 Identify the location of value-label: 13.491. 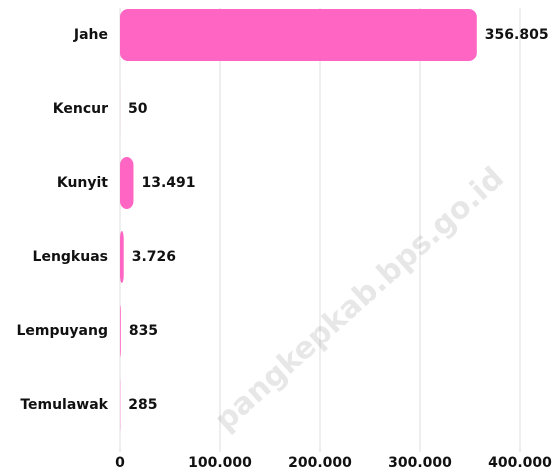
(168, 183).